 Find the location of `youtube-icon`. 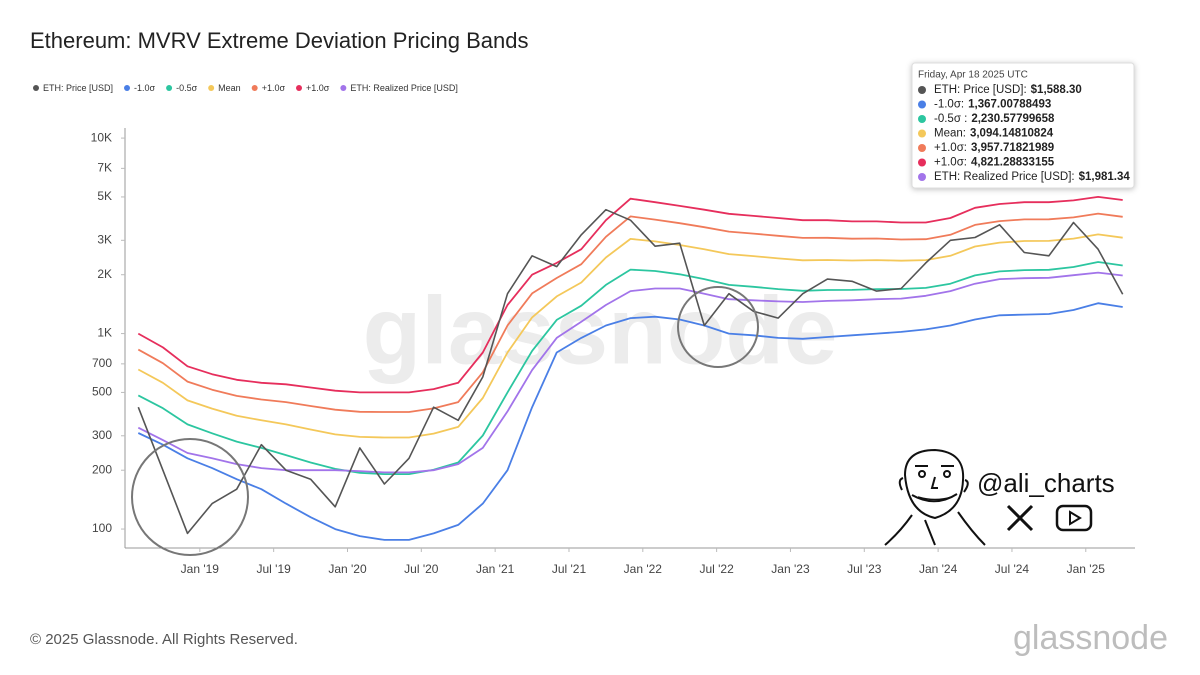

youtube-icon is located at coordinates (1074, 518).